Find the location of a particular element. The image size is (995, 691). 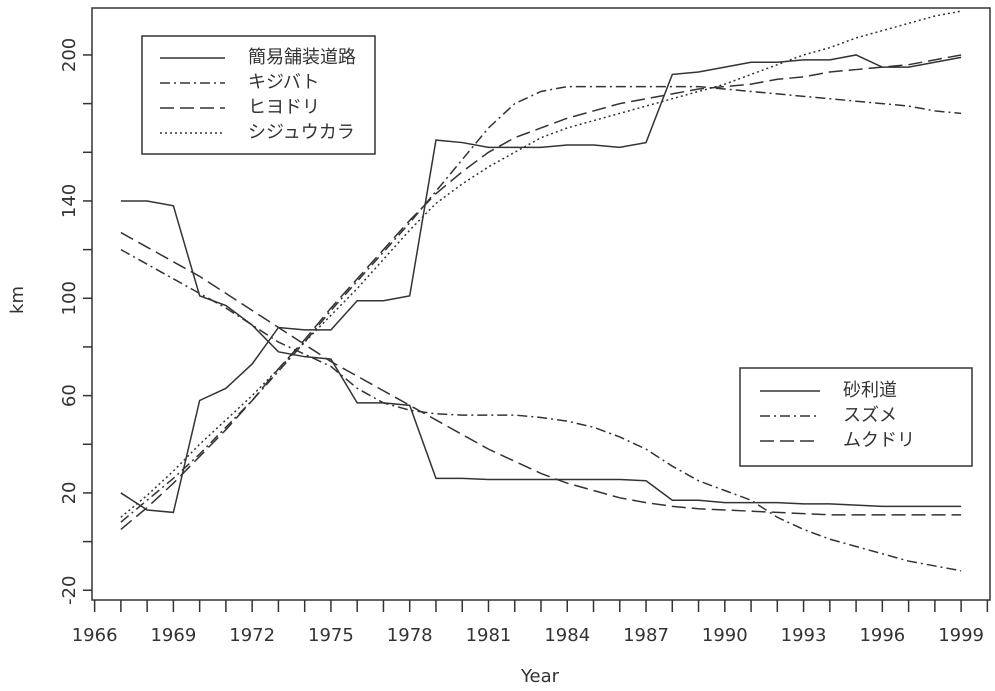

legend-label: シジュウカラ is located at coordinates (301, 132).